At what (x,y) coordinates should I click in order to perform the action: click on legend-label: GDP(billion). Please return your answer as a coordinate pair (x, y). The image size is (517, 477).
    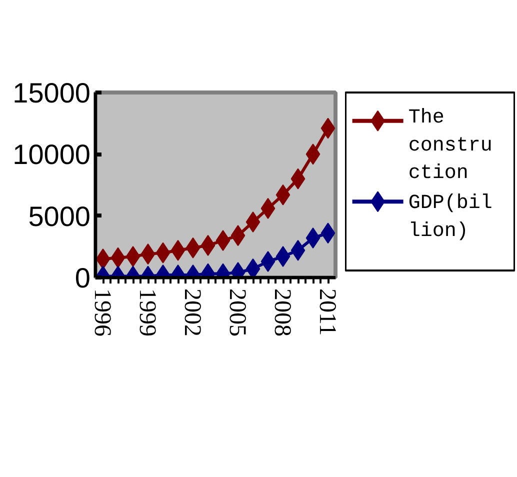
    Looking at the image, I should click on (450, 217).